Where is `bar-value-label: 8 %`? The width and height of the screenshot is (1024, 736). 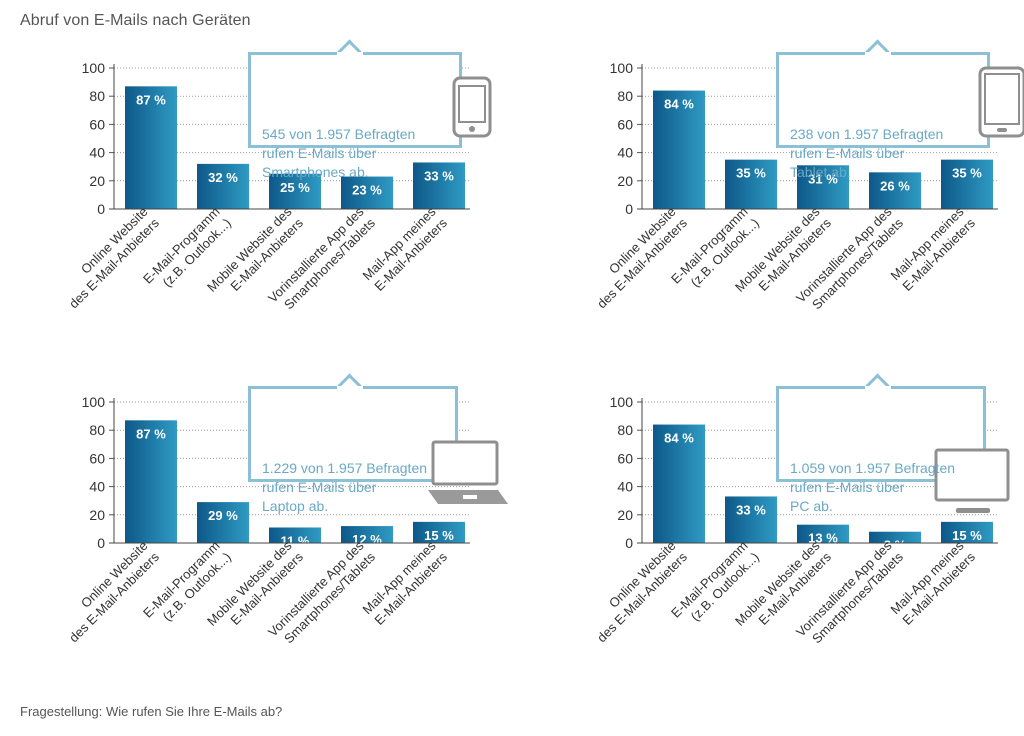 bar-value-label: 8 % is located at coordinates (895, 545).